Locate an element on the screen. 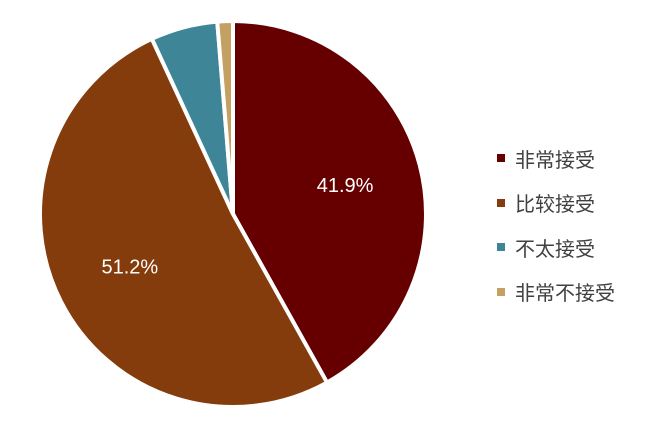 The height and width of the screenshot is (421, 670). legend: 非常接受比较接受不太接受非常不接受 is located at coordinates (556, 225).